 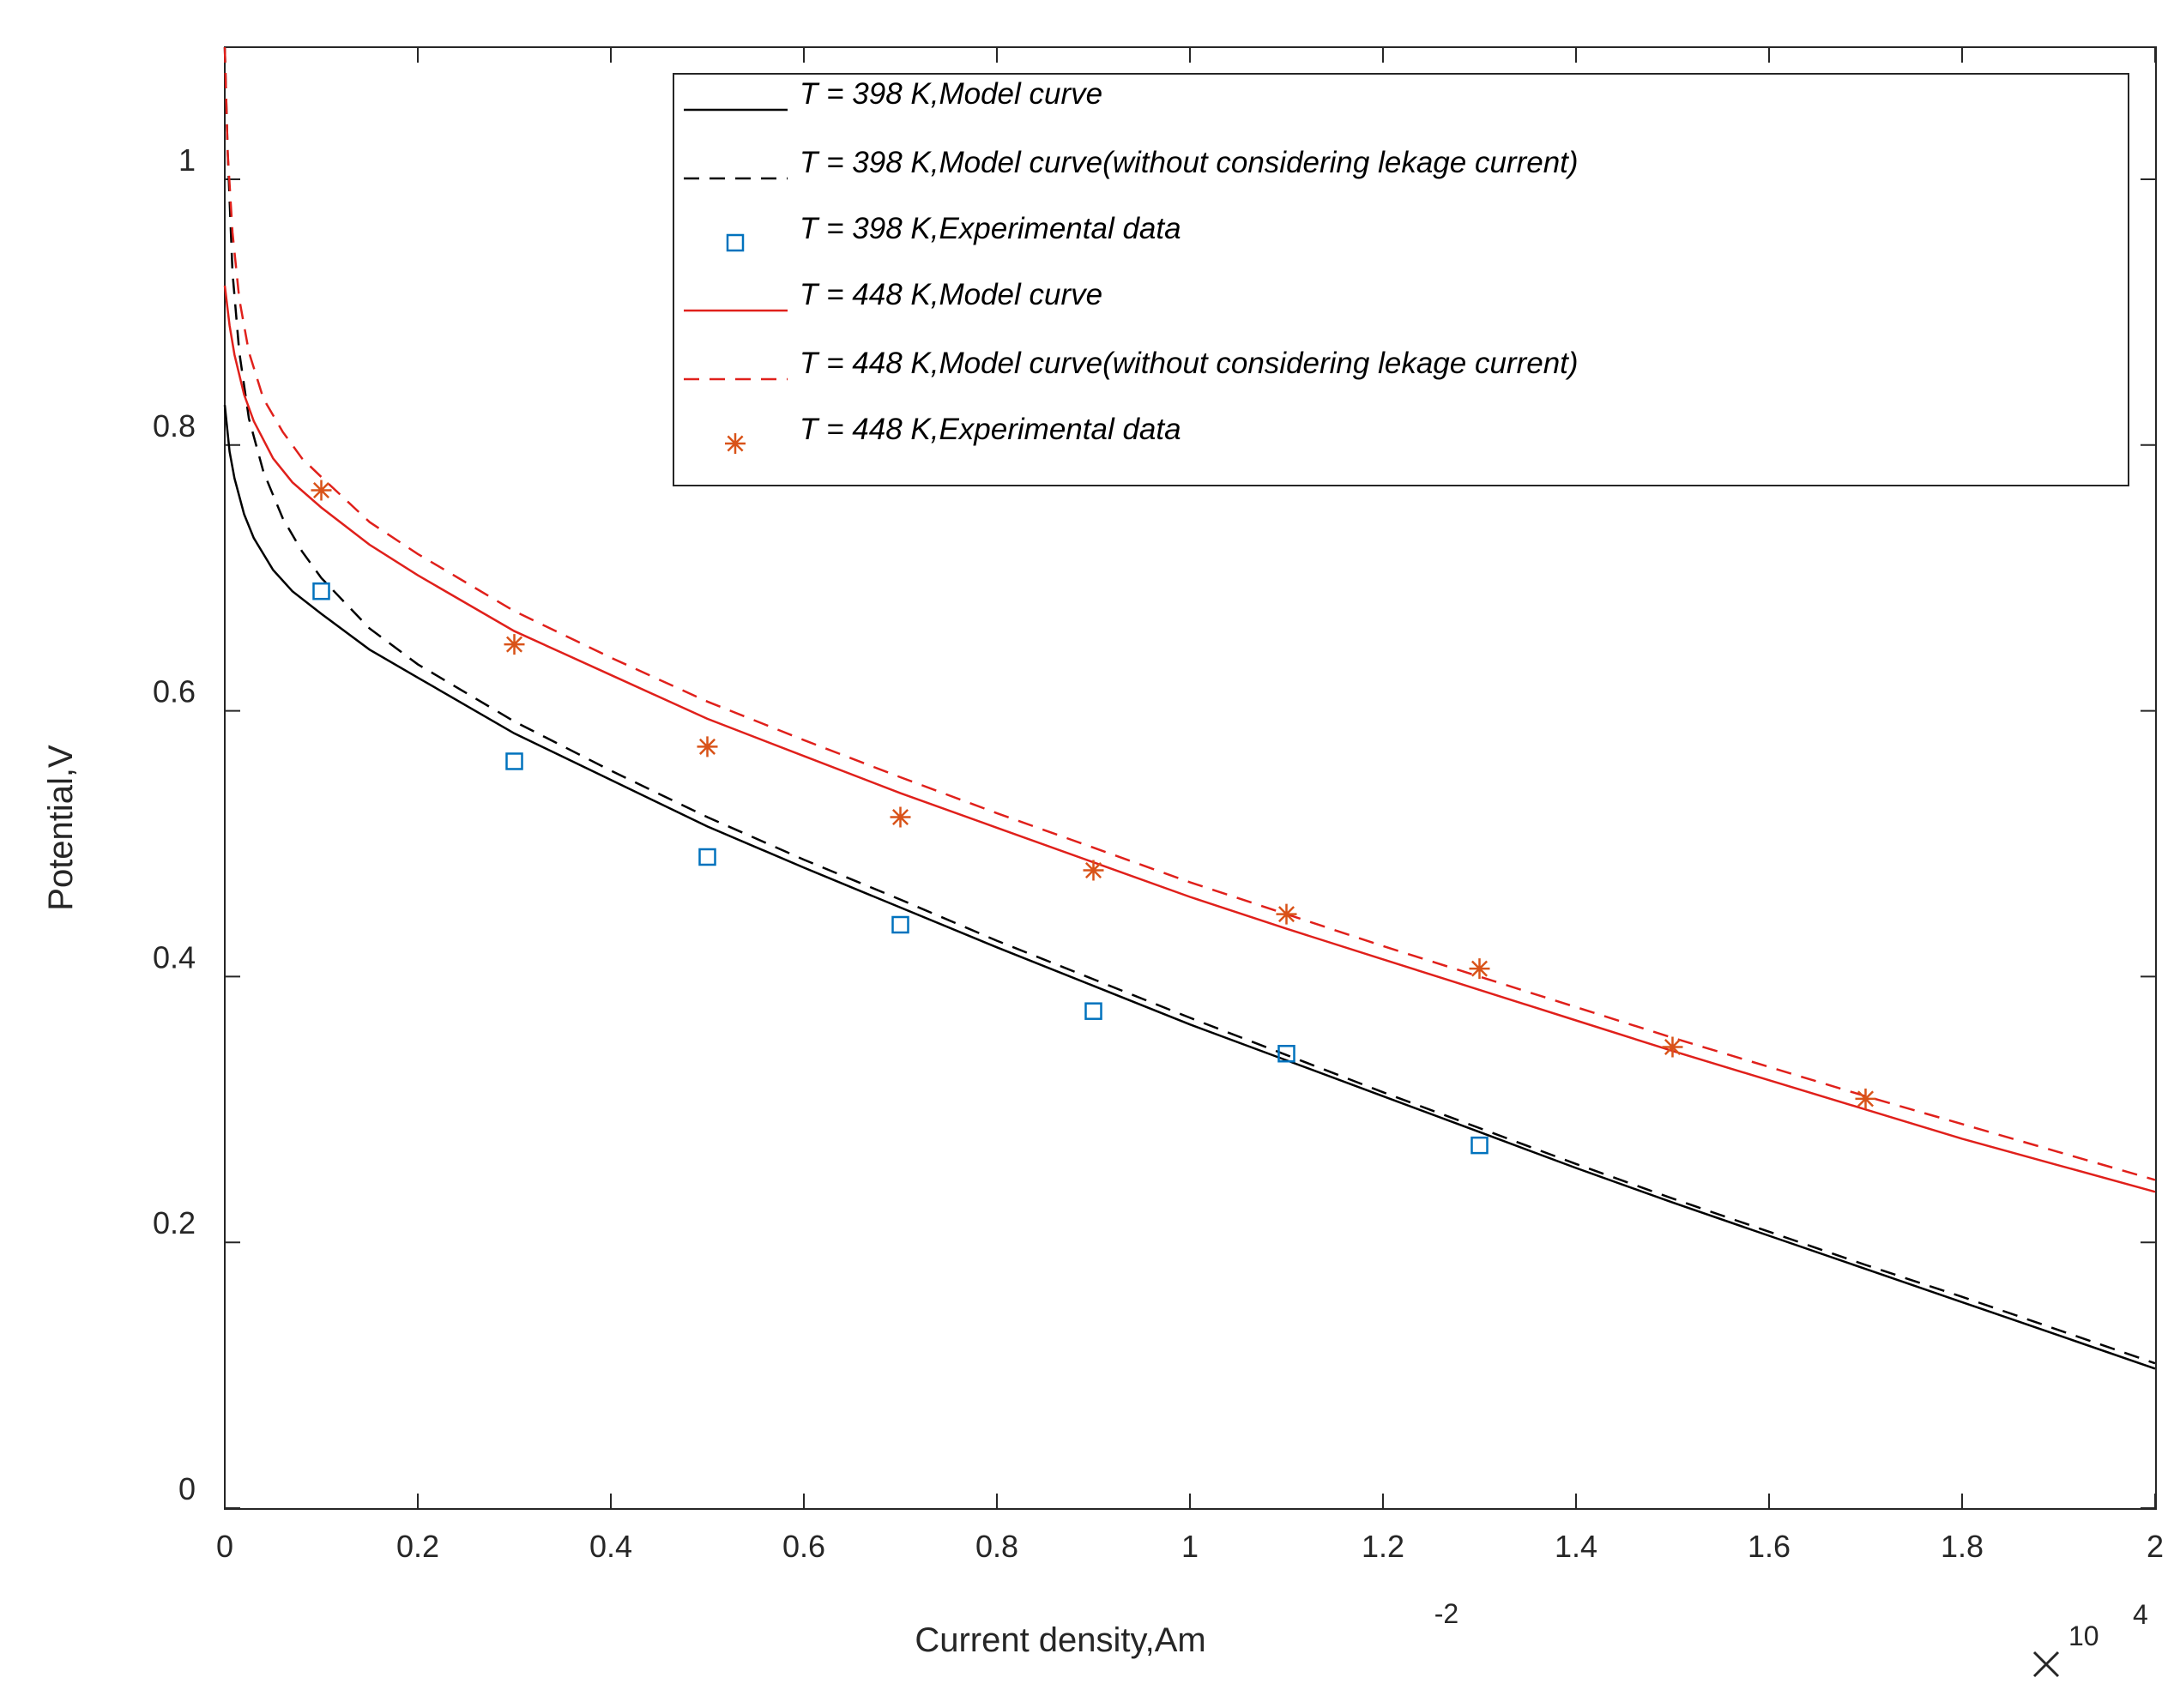 I want to click on x-tick-label: 1, so click(x=1190, y=1546).